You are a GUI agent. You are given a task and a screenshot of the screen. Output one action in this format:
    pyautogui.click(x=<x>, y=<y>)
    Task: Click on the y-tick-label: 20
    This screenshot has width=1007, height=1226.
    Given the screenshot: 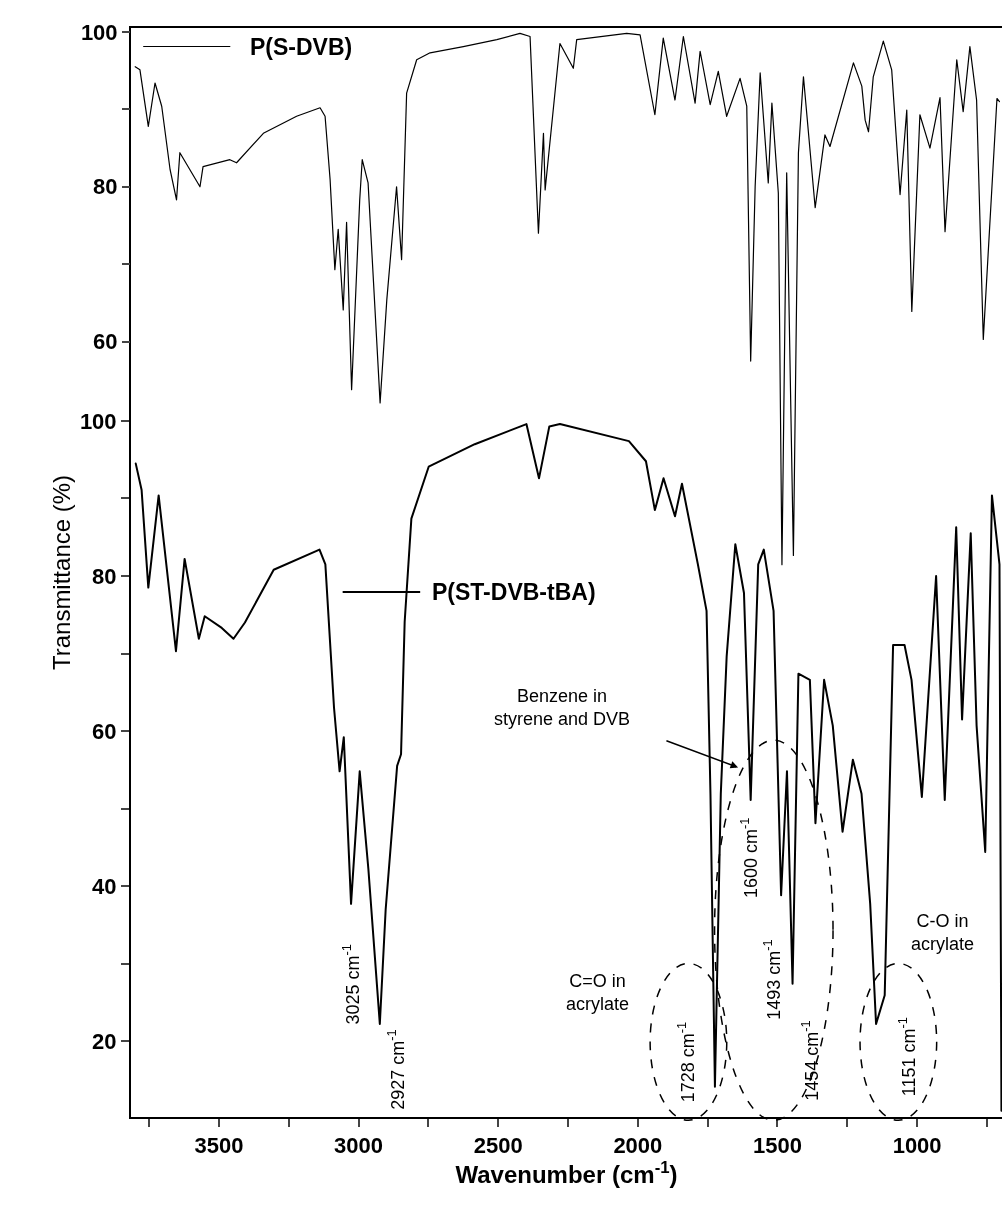 What is the action you would take?
    pyautogui.click(x=104, y=1041)
    